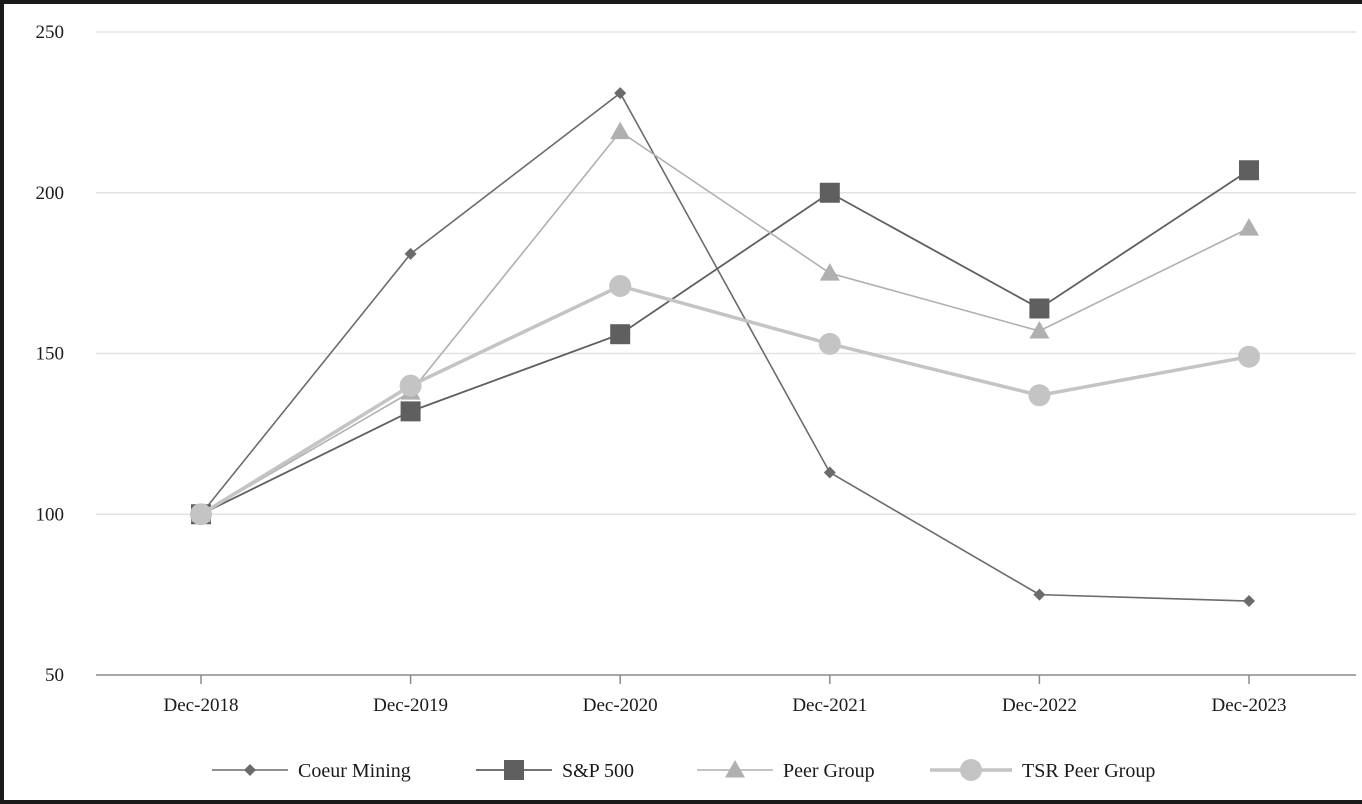 Image resolution: width=1362 pixels, height=804 pixels. What do you see at coordinates (620, 705) in the screenshot?
I see `x-tick-label-2: Dec-2020` at bounding box center [620, 705].